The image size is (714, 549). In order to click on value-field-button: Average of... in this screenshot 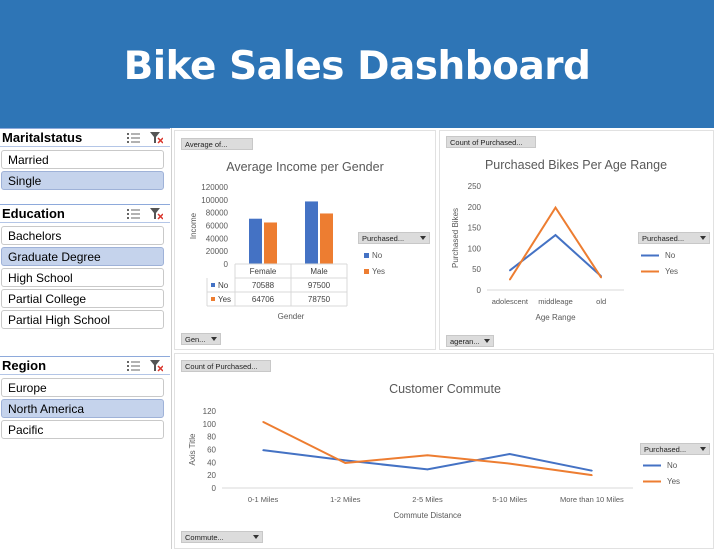, I will do `click(217, 144)`.